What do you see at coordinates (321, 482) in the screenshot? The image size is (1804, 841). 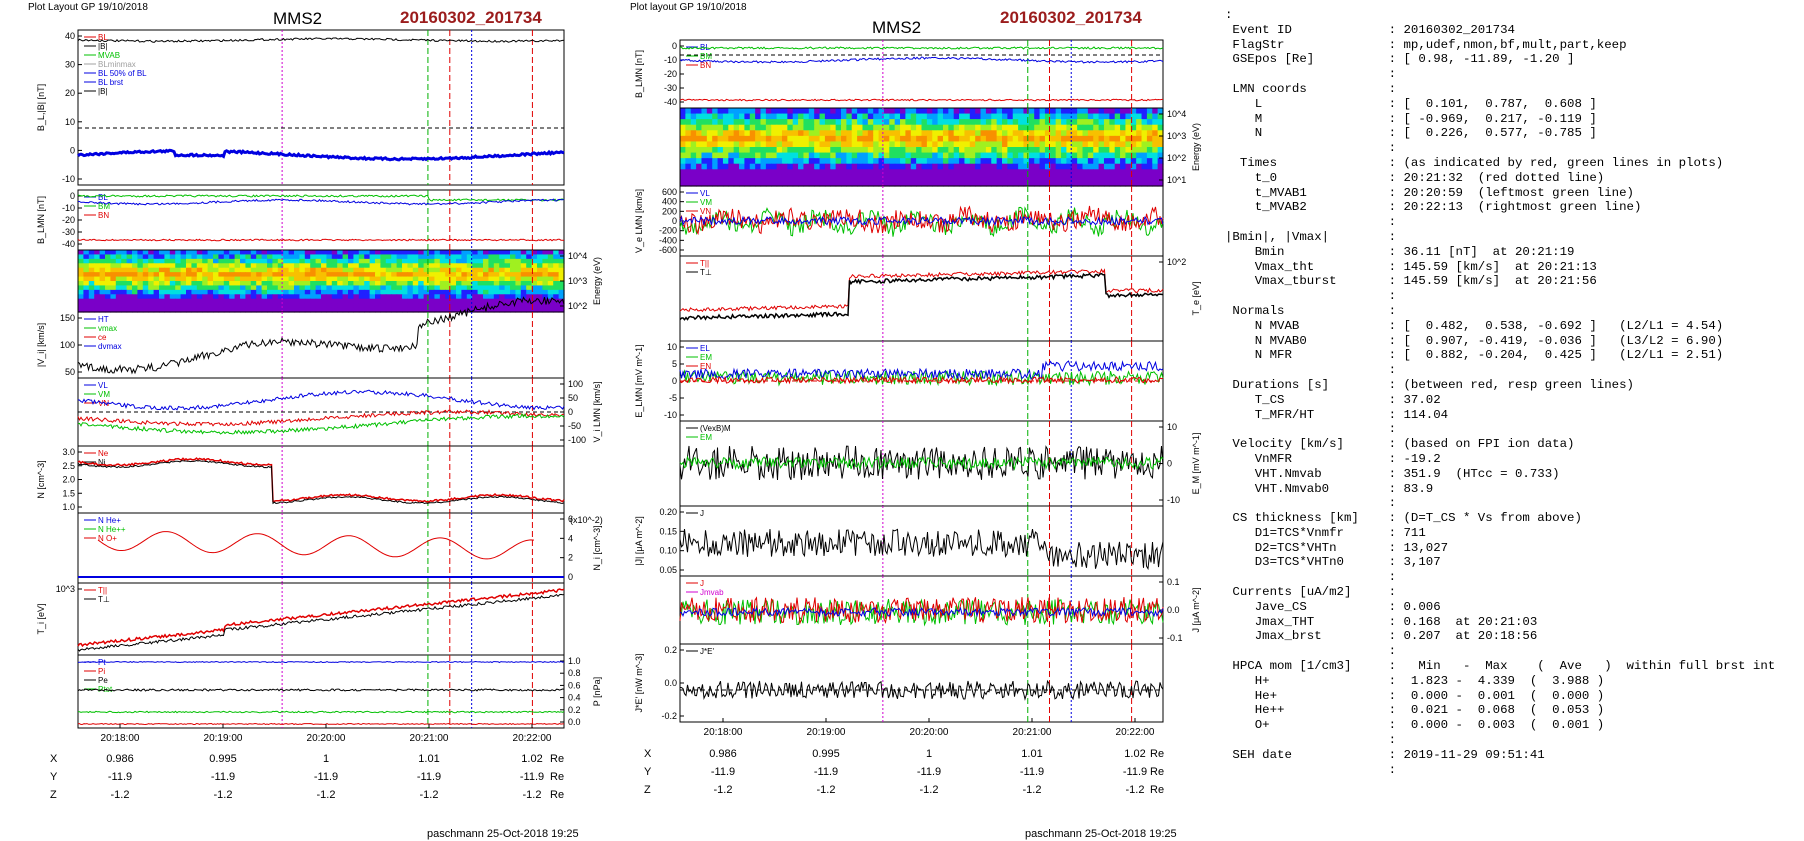 I see `ni-series` at bounding box center [321, 482].